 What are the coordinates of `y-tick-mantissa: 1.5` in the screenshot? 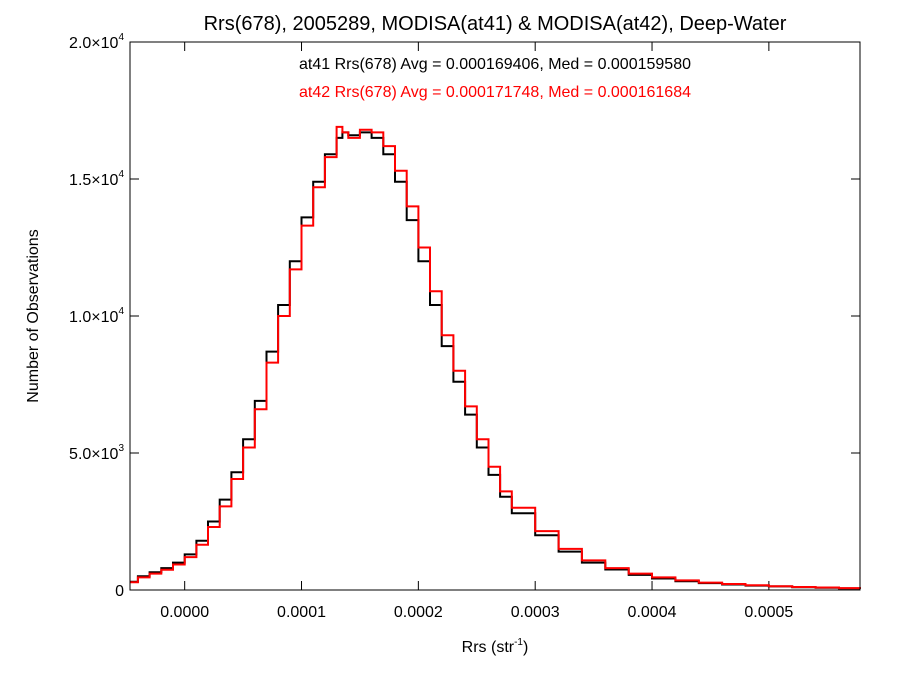 It's located at (80, 180).